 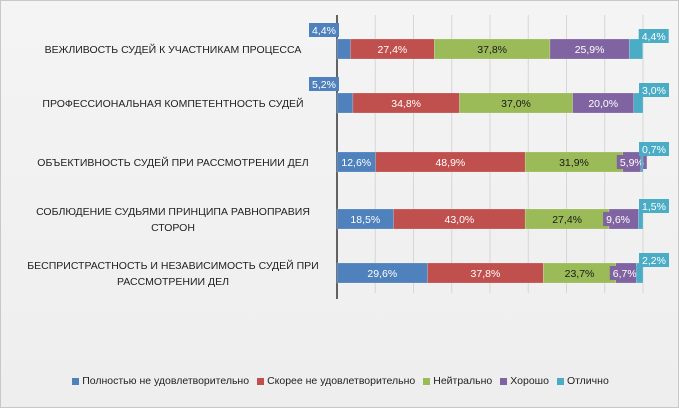 I want to click on legend-item: Полностью не удовлетворительно, so click(x=160, y=381).